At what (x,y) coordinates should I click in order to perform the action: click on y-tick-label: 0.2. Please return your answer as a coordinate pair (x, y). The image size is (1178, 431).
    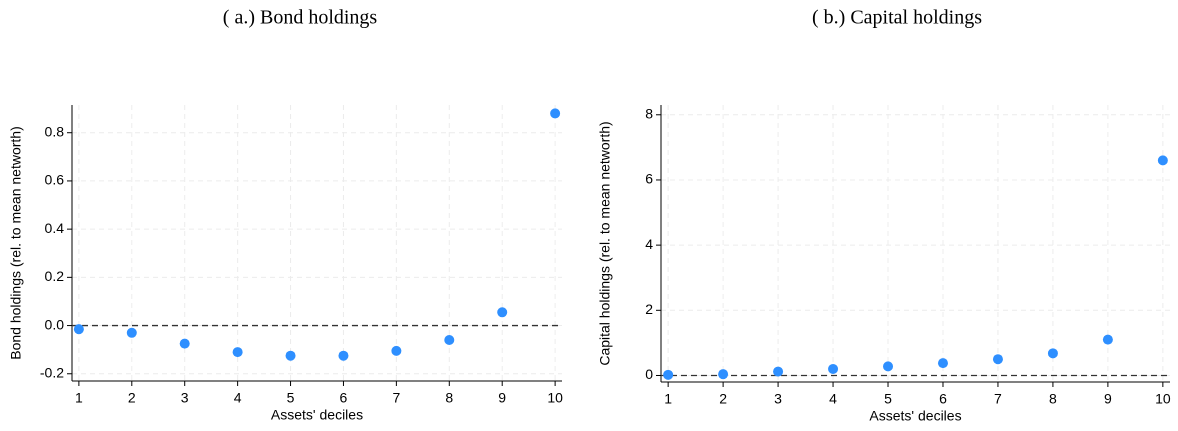
    Looking at the image, I should click on (55, 276).